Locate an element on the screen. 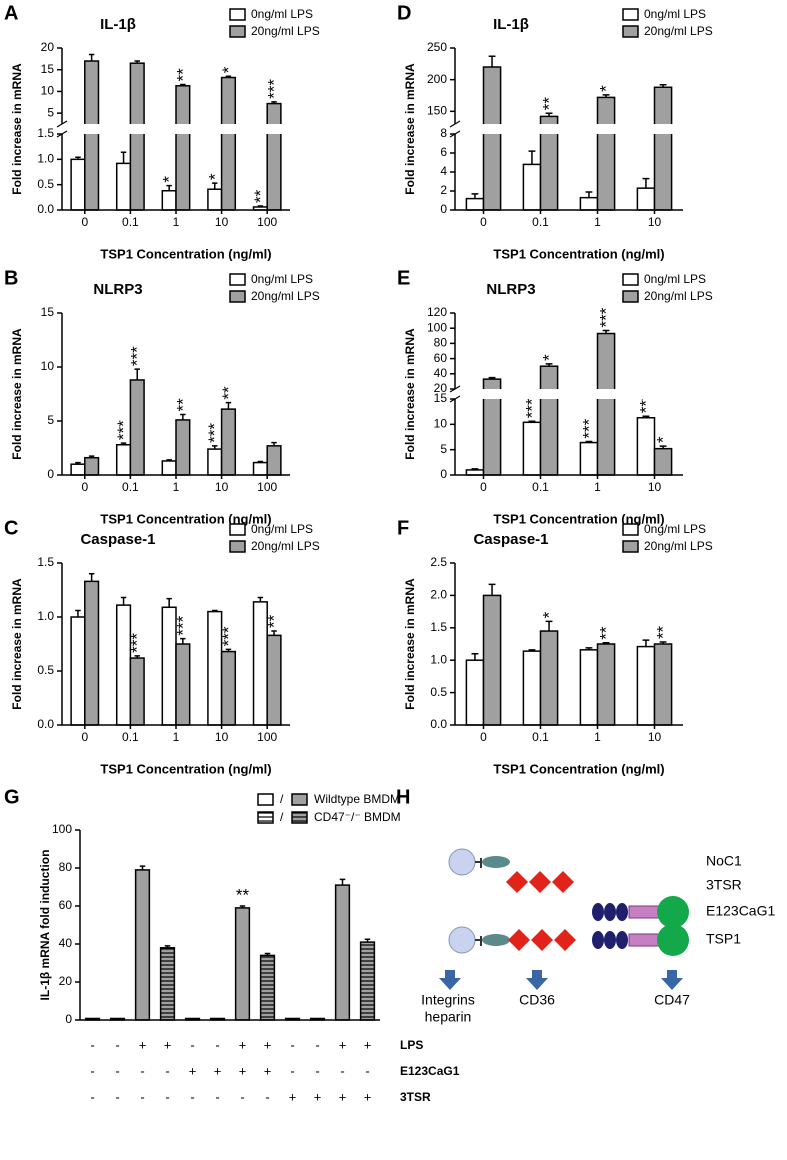 The height and width of the screenshot is (1160, 787). significance: * is located at coordinates (549, 614).